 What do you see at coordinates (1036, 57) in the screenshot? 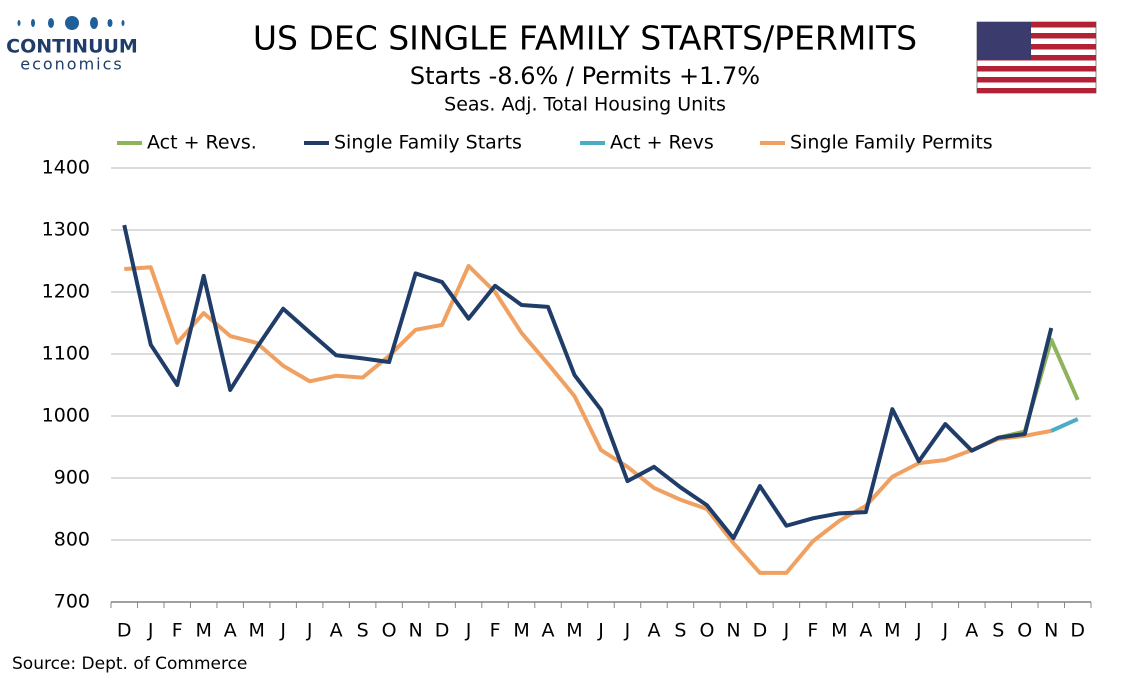
I see `flag` at bounding box center [1036, 57].